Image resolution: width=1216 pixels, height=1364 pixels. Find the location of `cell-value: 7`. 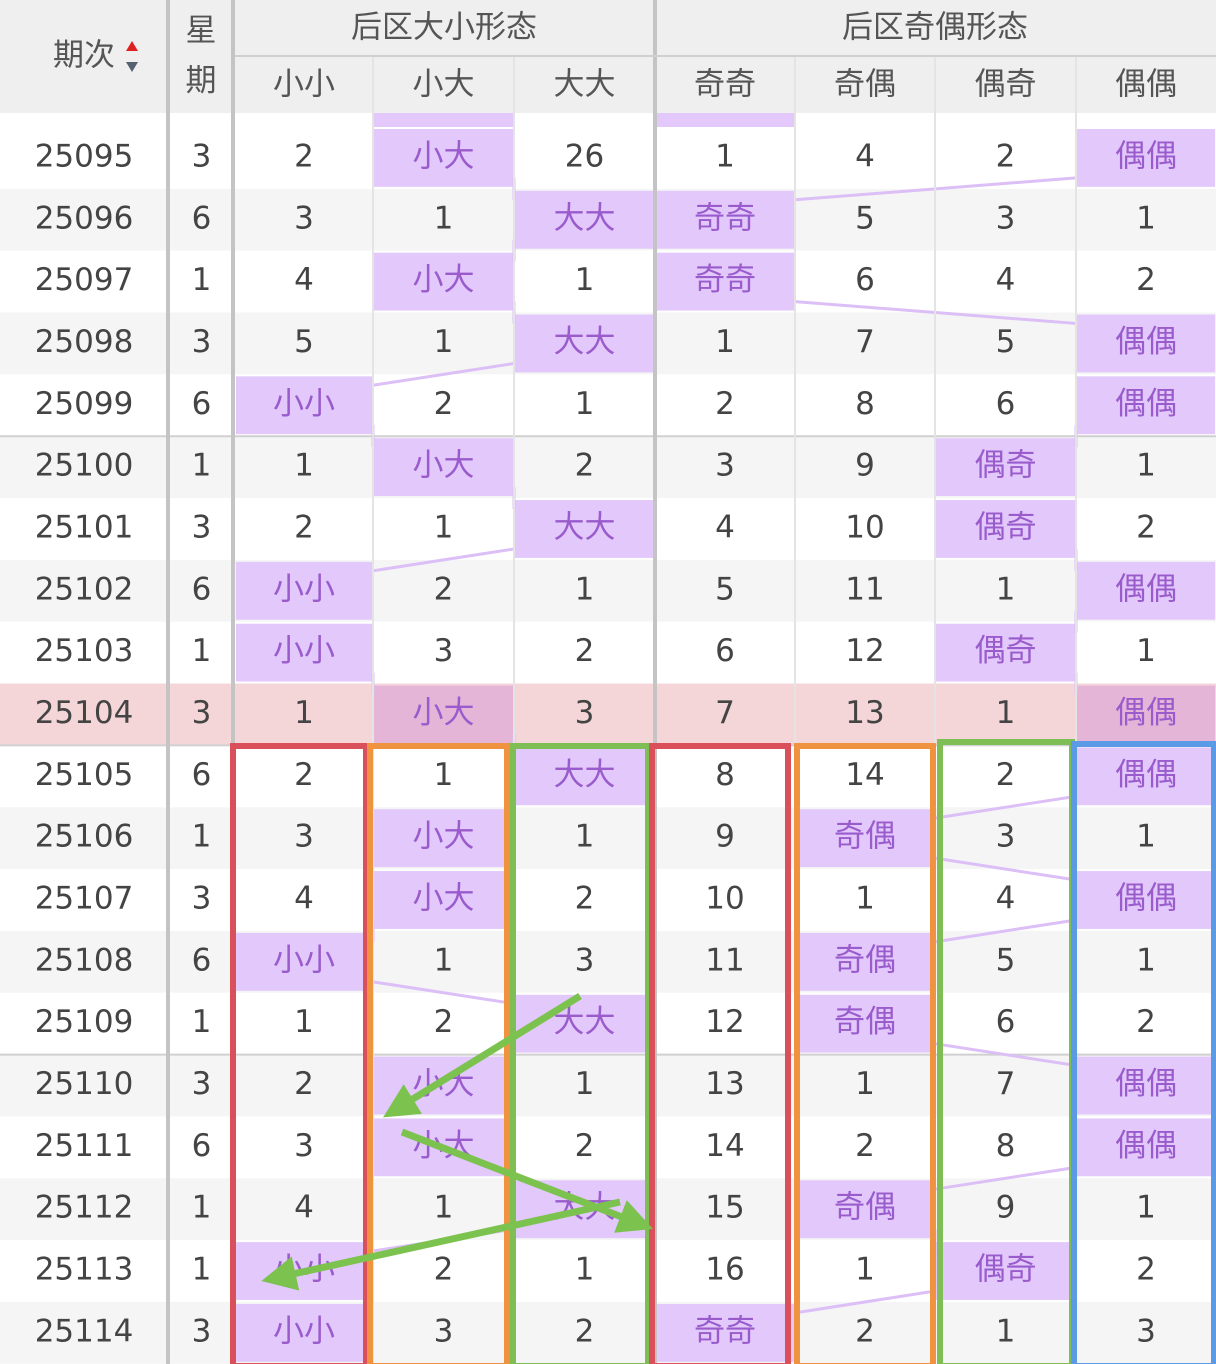

cell-value: 7 is located at coordinates (1006, 1084).